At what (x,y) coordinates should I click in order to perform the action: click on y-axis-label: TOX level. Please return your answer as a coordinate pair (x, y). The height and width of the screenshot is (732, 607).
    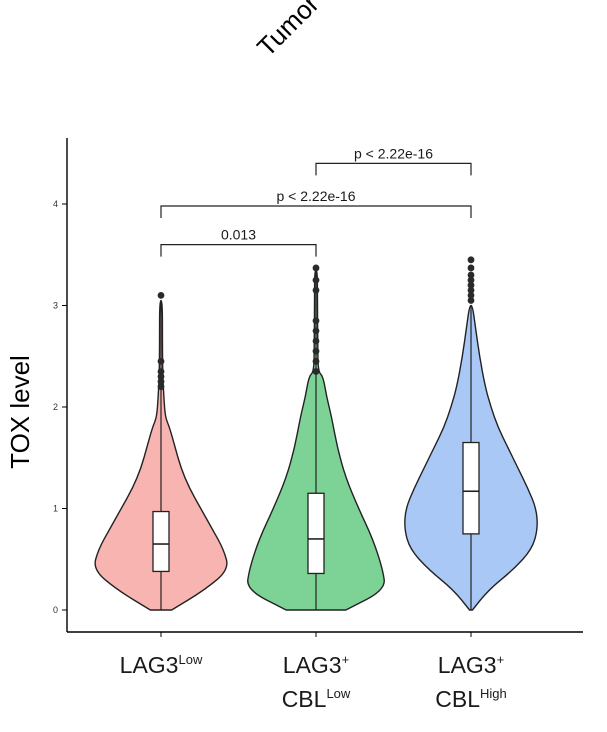
    Looking at the image, I should click on (20, 412).